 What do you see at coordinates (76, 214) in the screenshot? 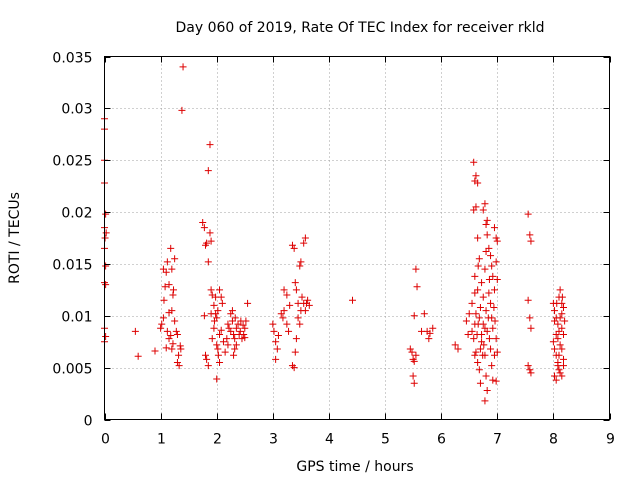
I see `y-tick-label: 0.02` at bounding box center [76, 214].